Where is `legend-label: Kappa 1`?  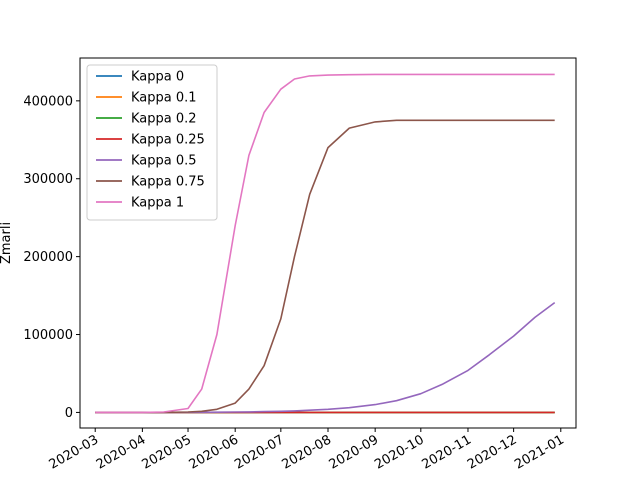
legend-label: Kappa 1 is located at coordinates (157, 203).